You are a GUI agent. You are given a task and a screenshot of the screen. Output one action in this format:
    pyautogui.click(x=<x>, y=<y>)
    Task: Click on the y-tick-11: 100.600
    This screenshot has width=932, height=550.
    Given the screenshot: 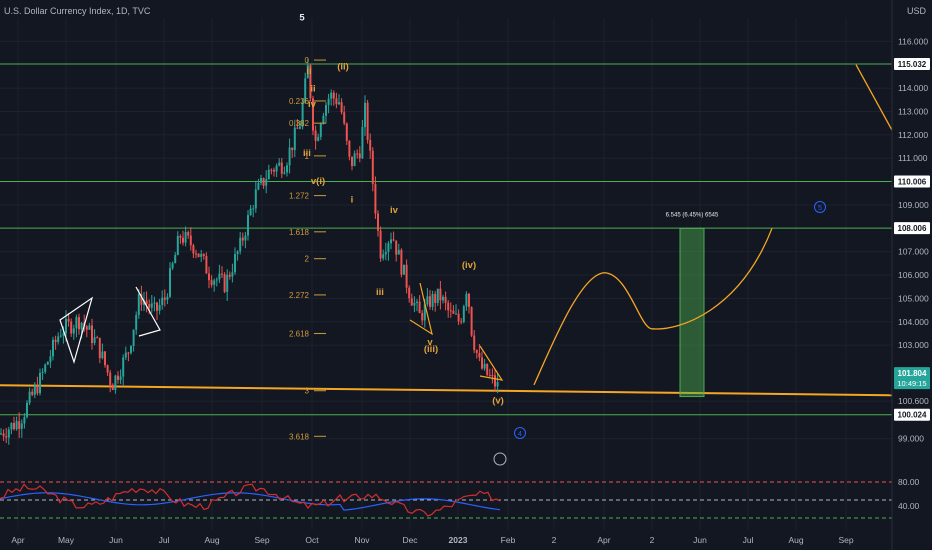 What is the action you would take?
    pyautogui.click(x=913, y=401)
    